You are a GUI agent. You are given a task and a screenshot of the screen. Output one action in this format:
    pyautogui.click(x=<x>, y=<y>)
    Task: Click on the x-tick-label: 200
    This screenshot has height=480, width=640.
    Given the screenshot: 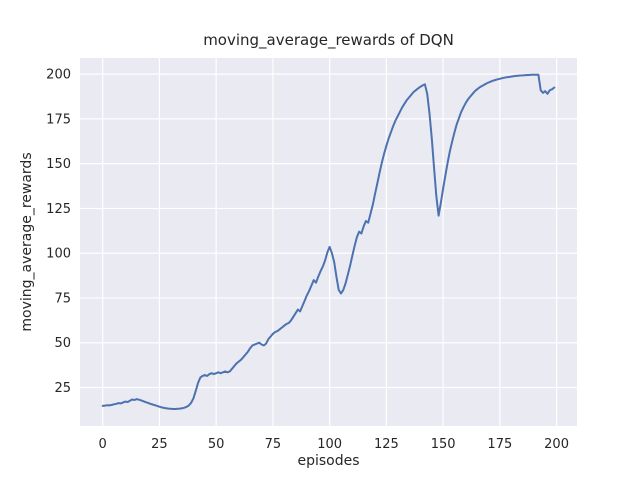 What is the action you would take?
    pyautogui.click(x=556, y=444)
    